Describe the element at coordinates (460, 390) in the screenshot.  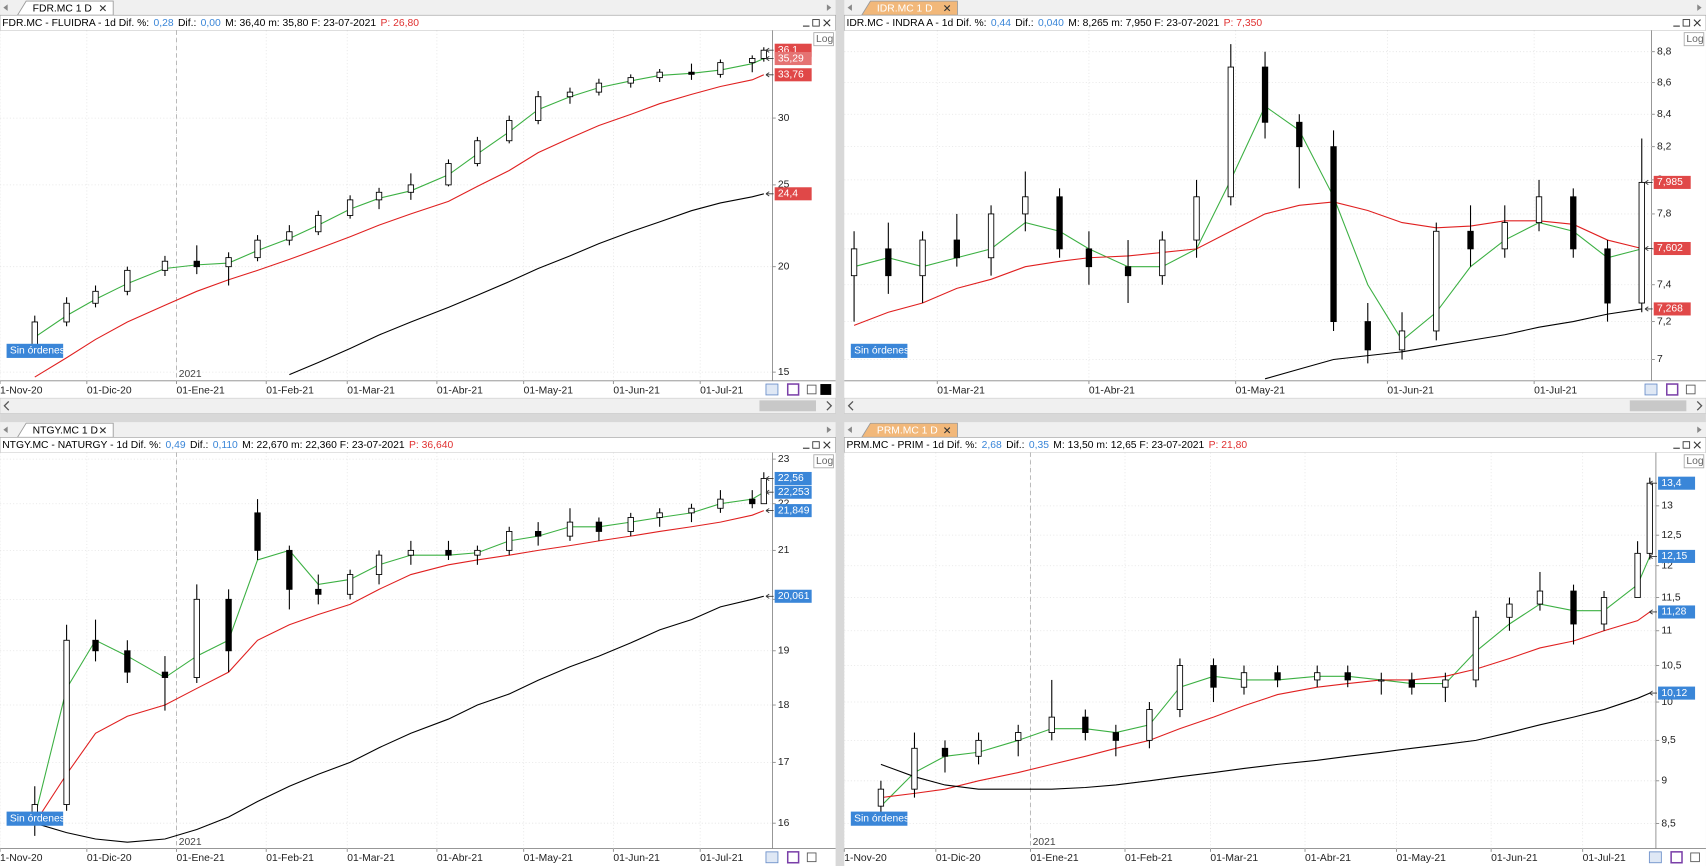
I see `x-tick-label: 01-Abr-21` at that location.